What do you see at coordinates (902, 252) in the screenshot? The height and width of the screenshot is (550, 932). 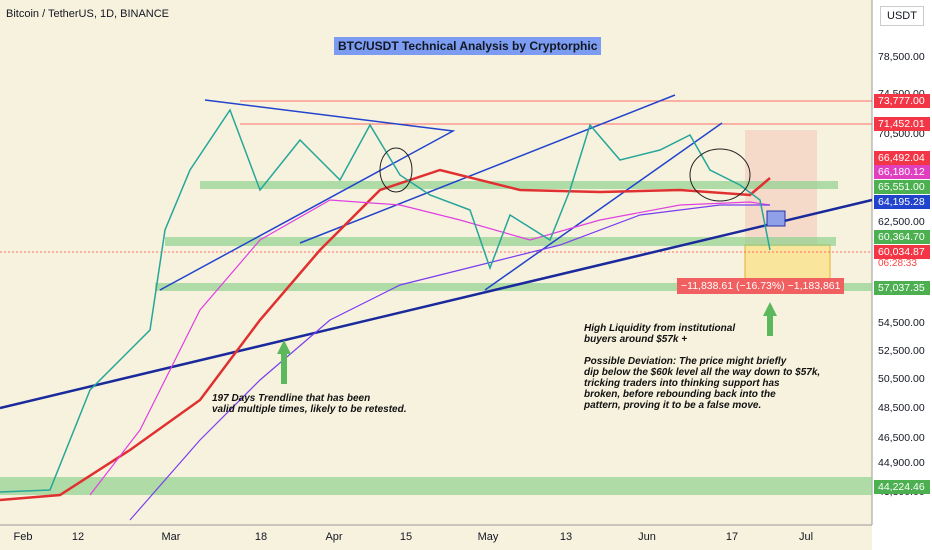 I see `price-tag: 60,034.87` at bounding box center [902, 252].